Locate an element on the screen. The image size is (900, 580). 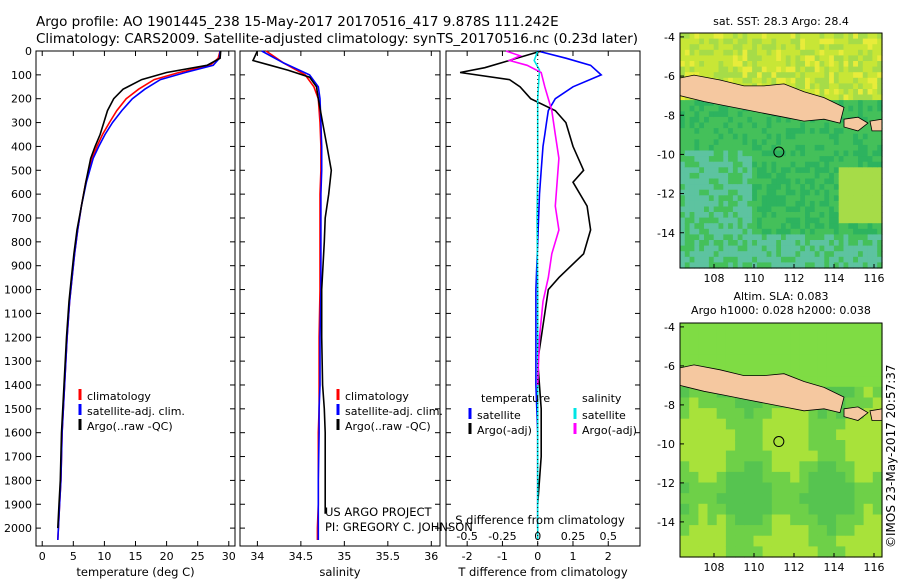
y-tick-label: -6 is located at coordinates (669, 366).